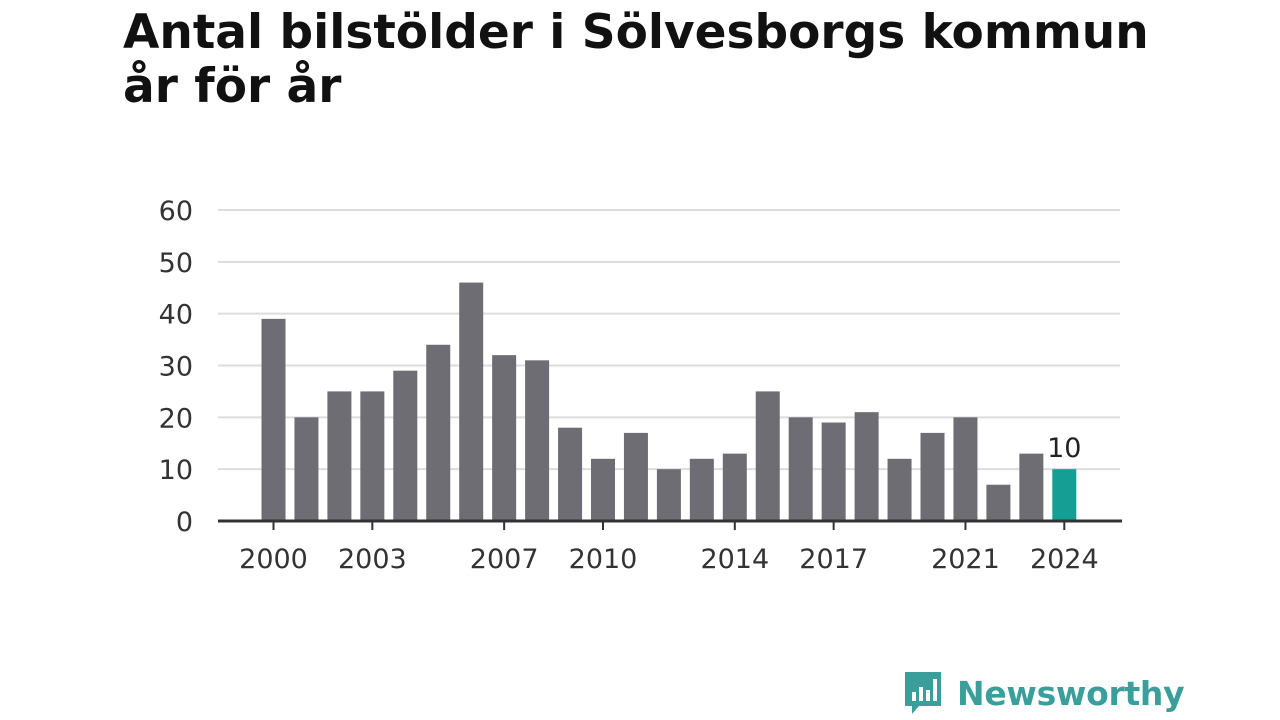  I want to click on bar-2020, so click(932, 476).